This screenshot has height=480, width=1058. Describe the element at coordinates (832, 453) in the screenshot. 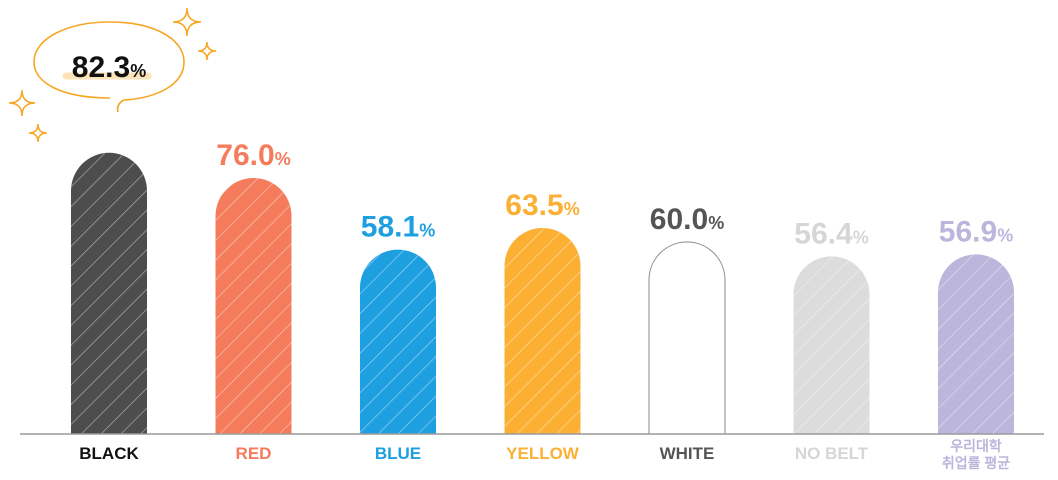

I see `category-label-no-belt: NO BELT` at that location.